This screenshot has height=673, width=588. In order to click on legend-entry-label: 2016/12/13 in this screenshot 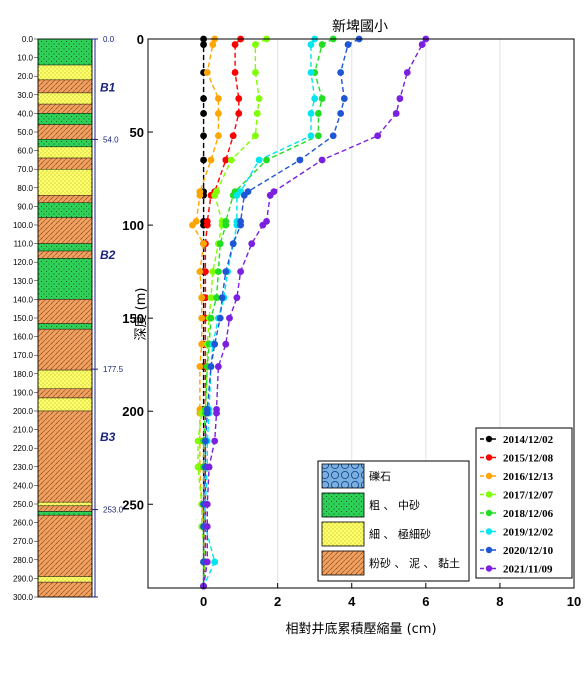, I will do `click(528, 477)`.